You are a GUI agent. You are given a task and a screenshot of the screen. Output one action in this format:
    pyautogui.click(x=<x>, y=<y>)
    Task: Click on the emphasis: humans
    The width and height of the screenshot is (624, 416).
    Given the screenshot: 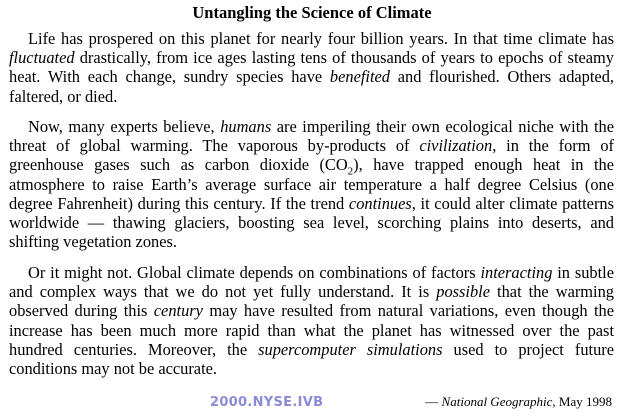 What is the action you would take?
    pyautogui.click(x=246, y=126)
    